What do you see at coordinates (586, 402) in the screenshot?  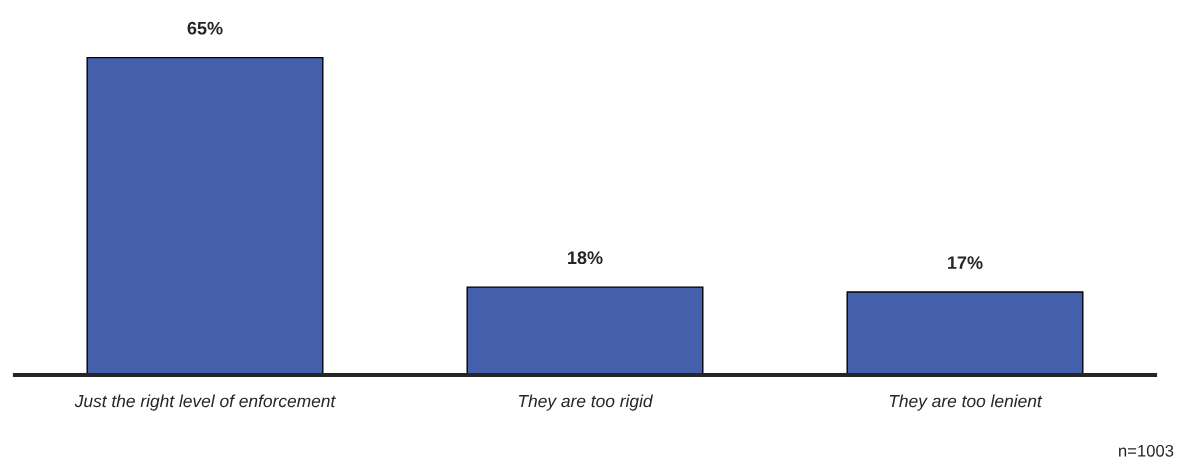 I see `x-tick-label: They are too rigid` at bounding box center [586, 402].